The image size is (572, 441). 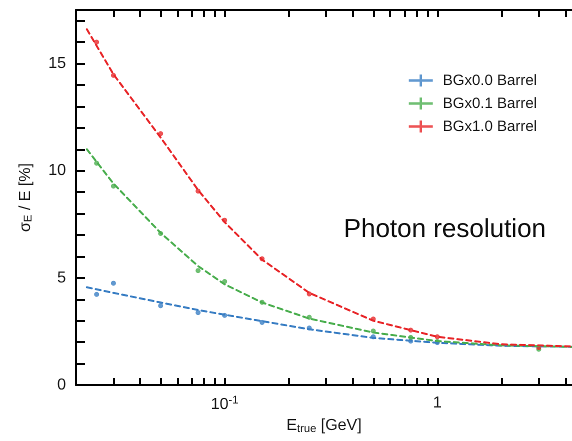 I want to click on x-tick-label: 1, so click(x=437, y=403).